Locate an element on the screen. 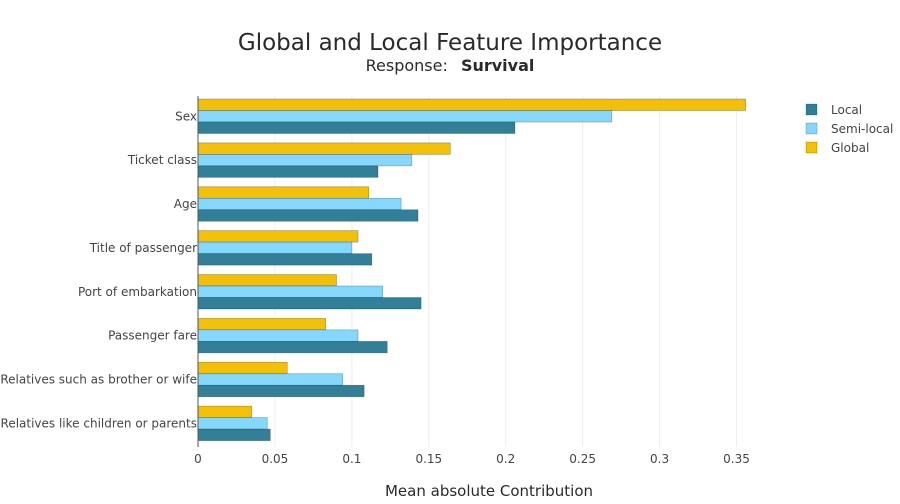 Image resolution: width=900 pixels, height=504 pixels. y-tick-label: Passenger fare is located at coordinates (152, 336).